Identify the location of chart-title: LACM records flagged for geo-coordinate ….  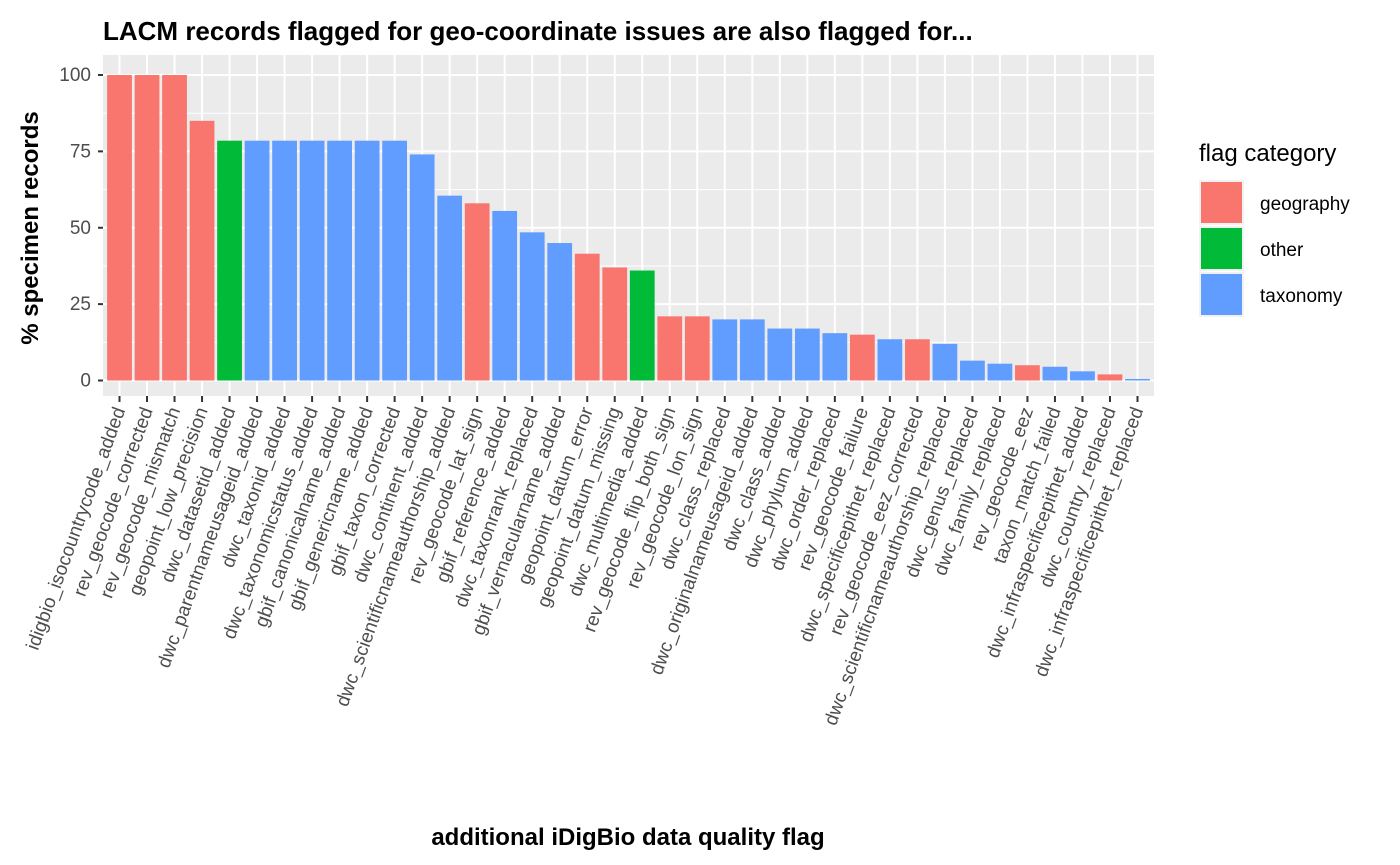
(538, 31).